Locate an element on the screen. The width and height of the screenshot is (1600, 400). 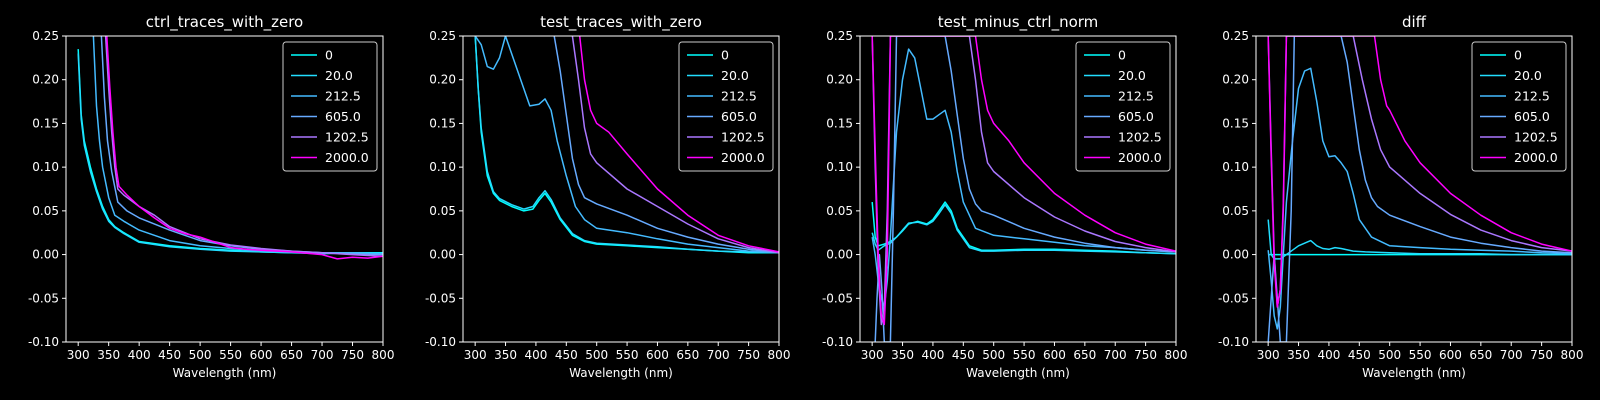
x-tick-label: 500 is located at coordinates (596, 355).